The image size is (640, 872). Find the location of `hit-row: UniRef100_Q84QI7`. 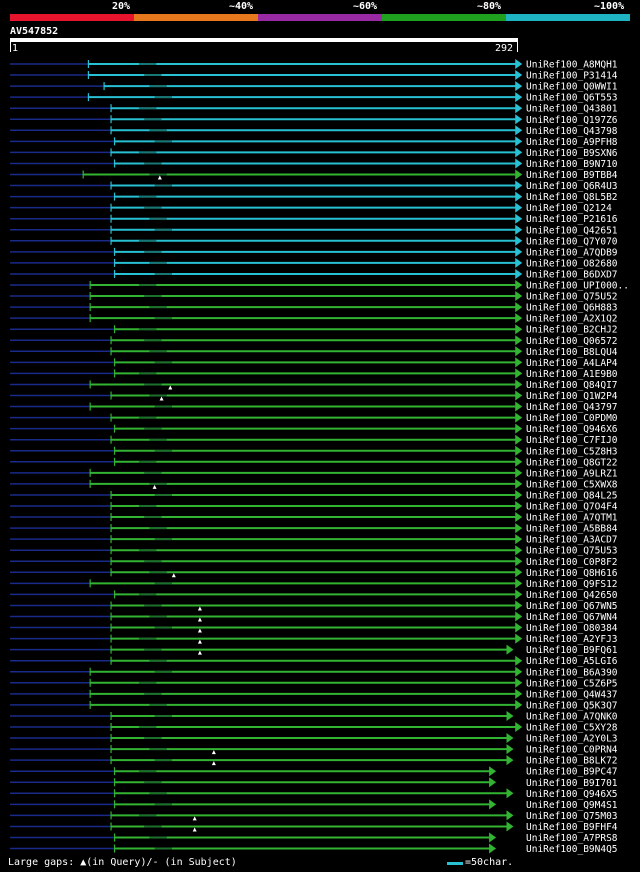

hit-row: UniRef100_Q84QI7 is located at coordinates (314, 385).